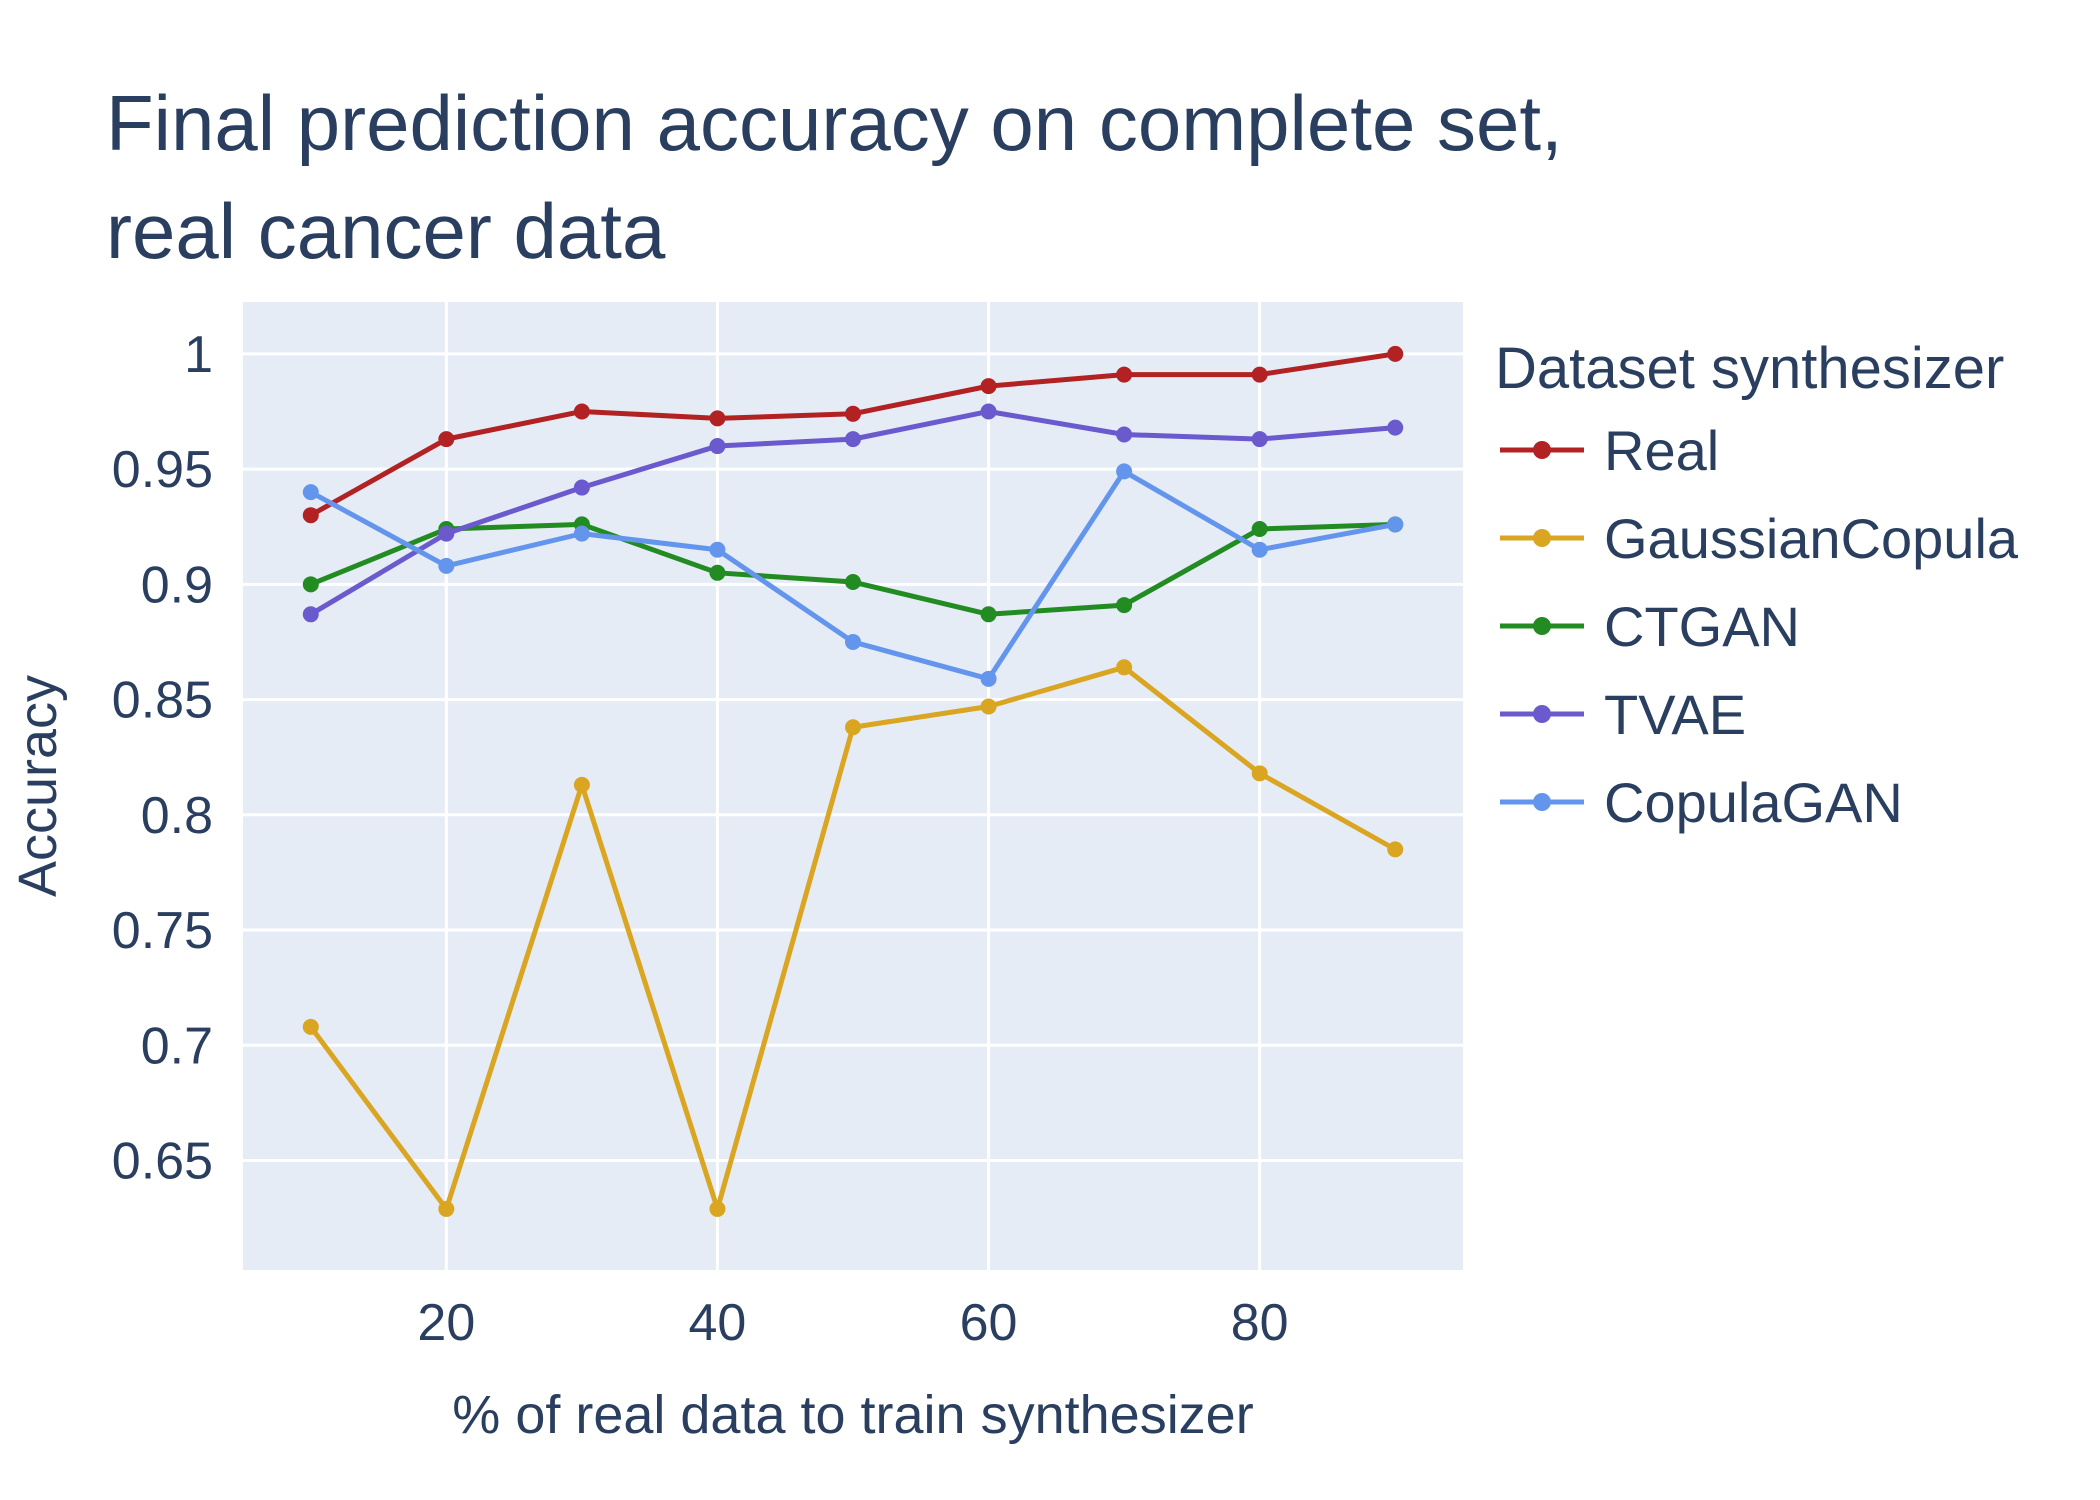 This screenshot has height=1500, width=2100. Describe the element at coordinates (177, 585) in the screenshot. I see `y-tick-label: 0.9` at that location.